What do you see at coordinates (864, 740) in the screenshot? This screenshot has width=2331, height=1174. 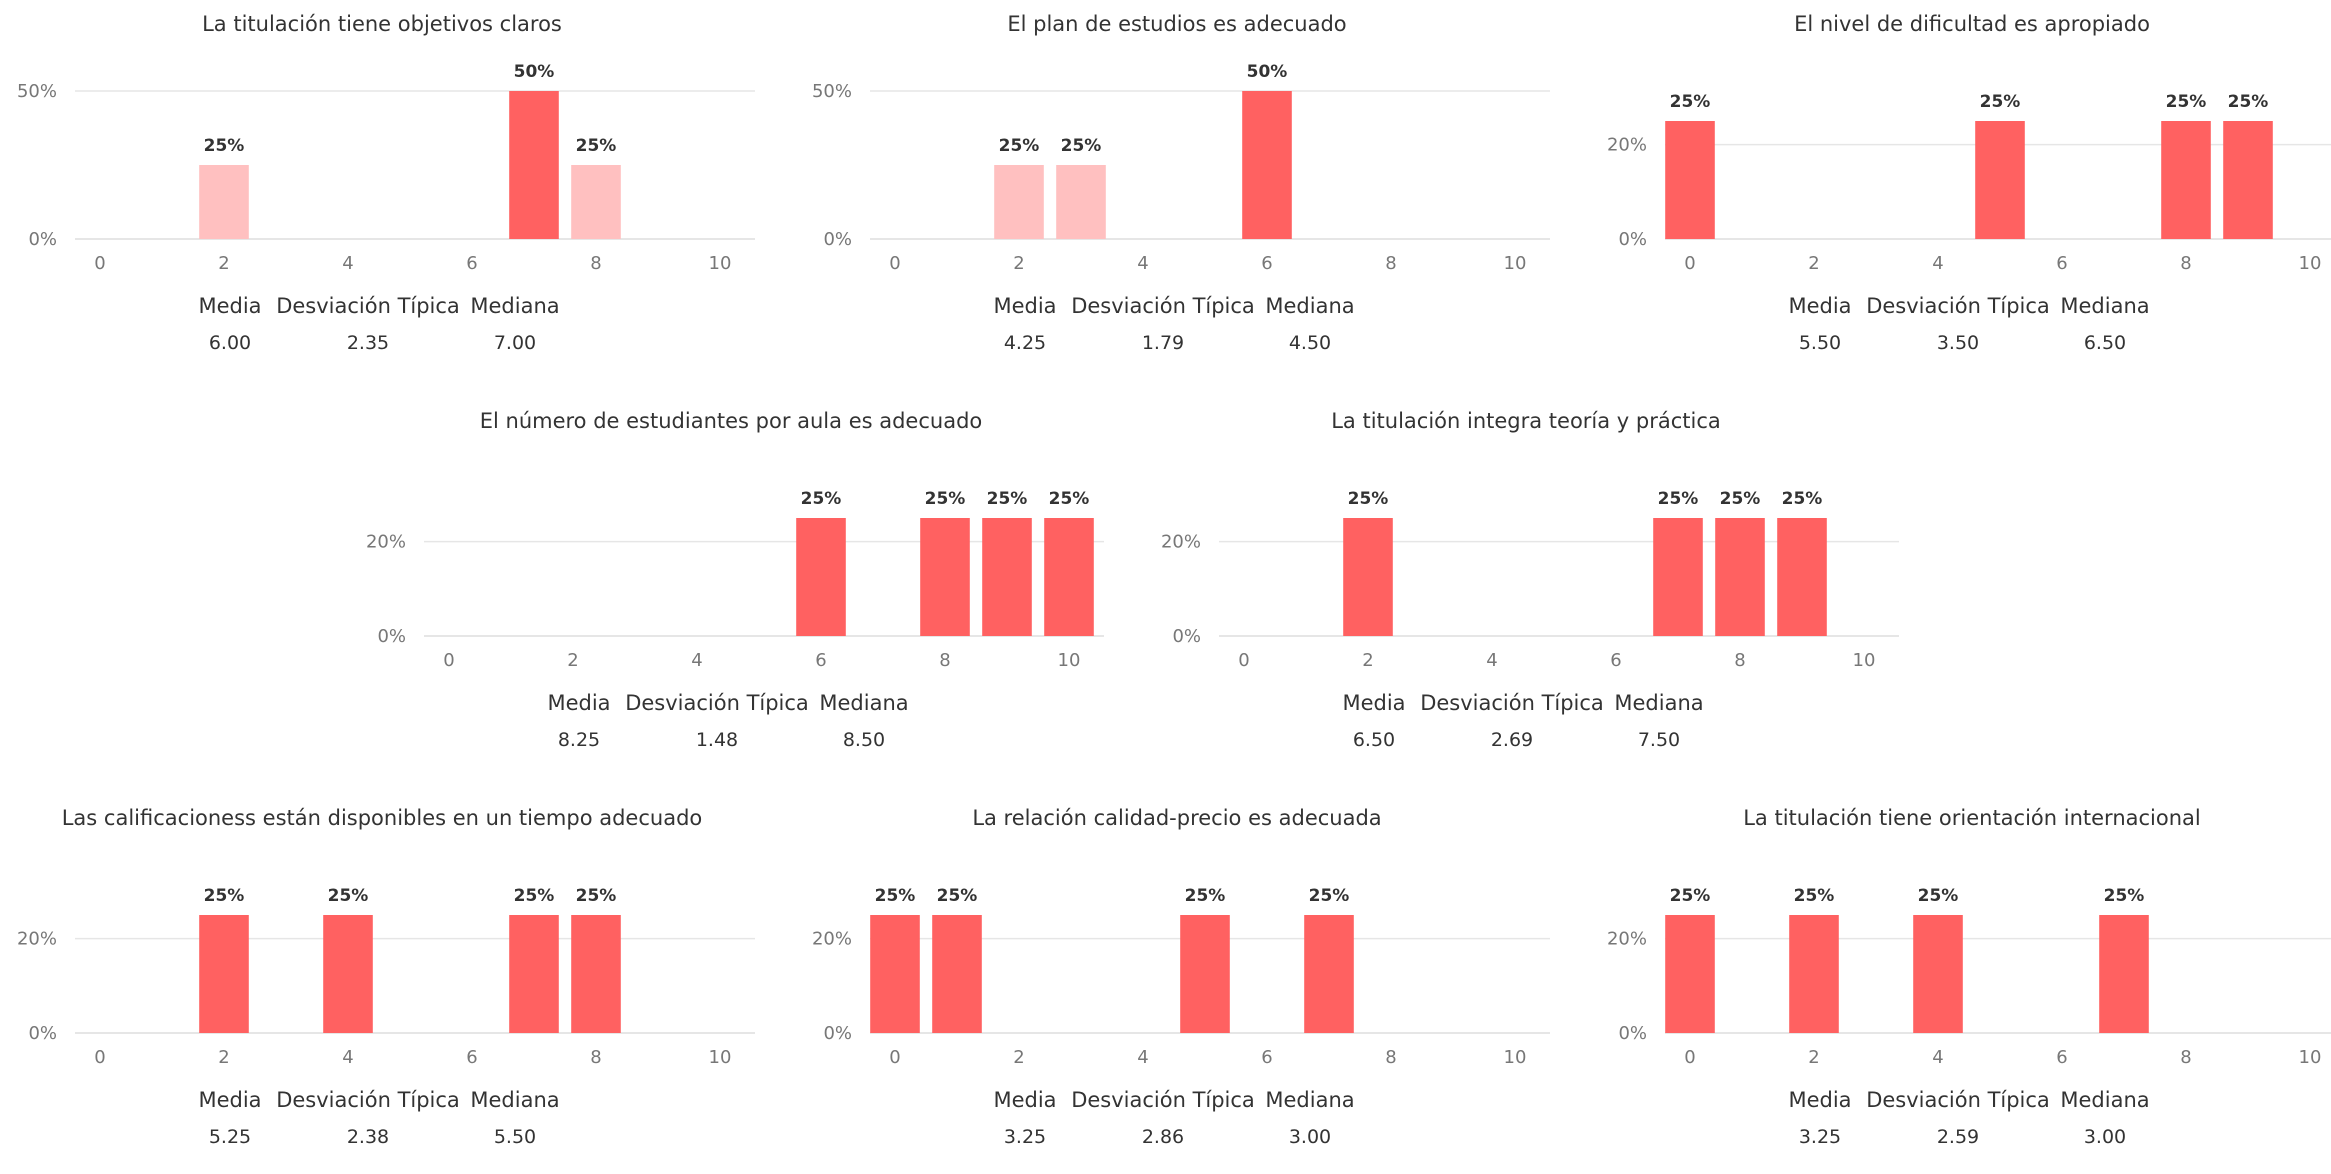 I see `stat-value: 8.50` at bounding box center [864, 740].